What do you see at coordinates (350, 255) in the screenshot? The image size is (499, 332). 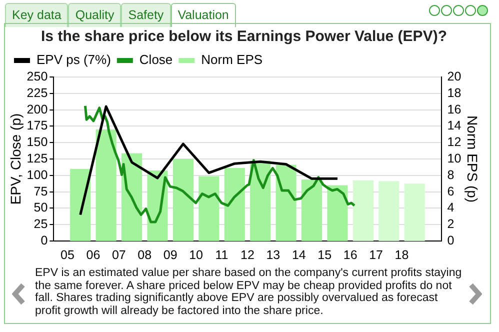 I see `x-tick-label: 16` at bounding box center [350, 255].